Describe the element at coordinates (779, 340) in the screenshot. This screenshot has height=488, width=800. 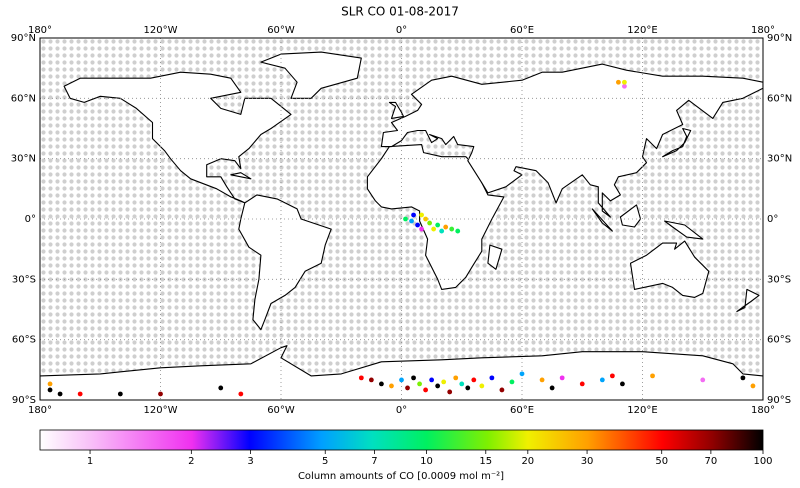
I see `y-tick-label: 60°S` at that location.